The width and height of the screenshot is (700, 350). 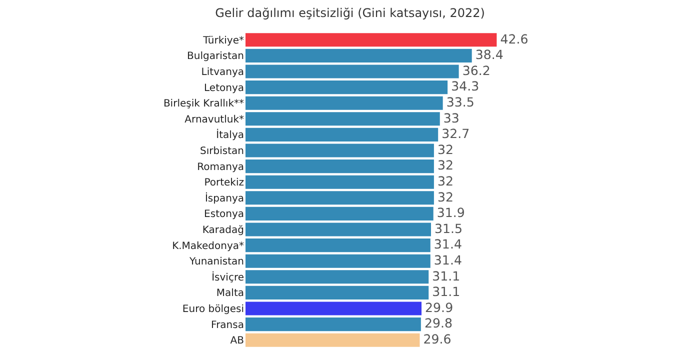 What do you see at coordinates (222, 151) in the screenshot?
I see `y-tick-label: Sırbistan` at bounding box center [222, 151].